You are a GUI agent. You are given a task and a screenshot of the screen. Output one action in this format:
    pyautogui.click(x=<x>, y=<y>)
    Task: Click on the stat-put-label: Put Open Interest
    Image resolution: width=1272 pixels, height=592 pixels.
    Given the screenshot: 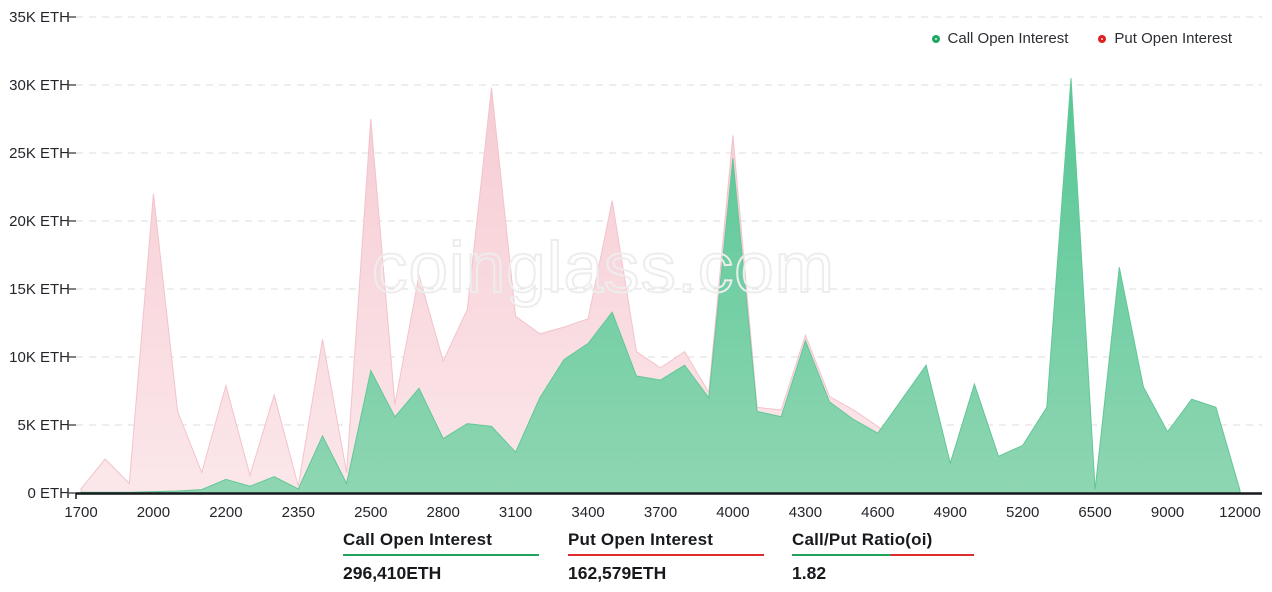 What is the action you would take?
    pyautogui.click(x=641, y=539)
    